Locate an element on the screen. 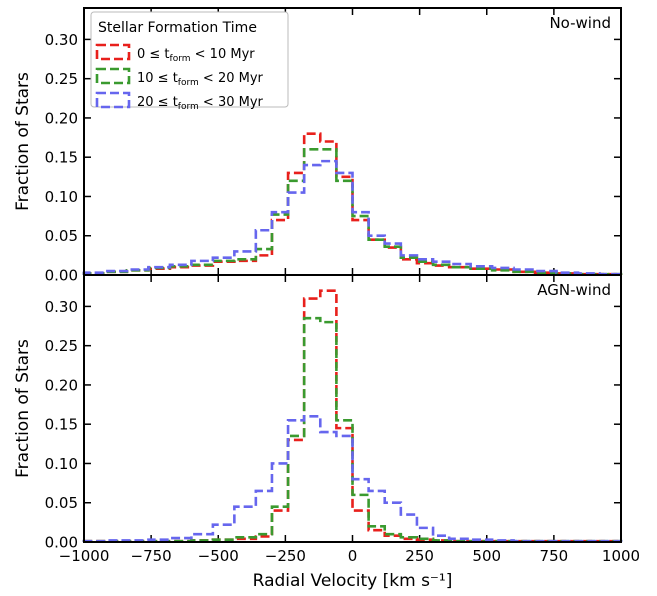 The width and height of the screenshot is (657, 596). x-tick-label: 250 is located at coordinates (419, 556).